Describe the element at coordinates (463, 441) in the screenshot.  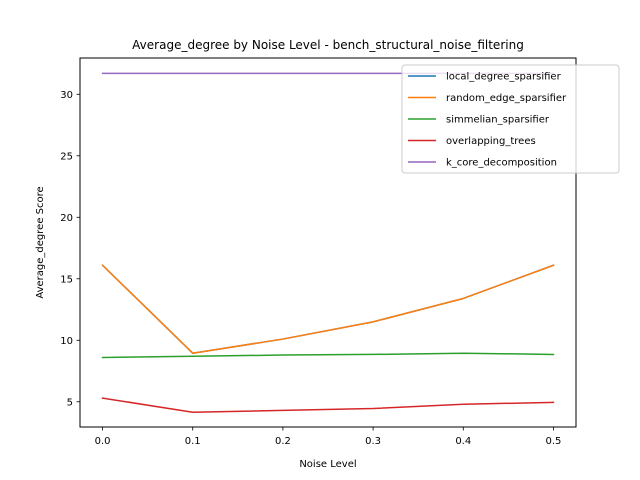
I see `x-tick-label: 0.4` at that location.